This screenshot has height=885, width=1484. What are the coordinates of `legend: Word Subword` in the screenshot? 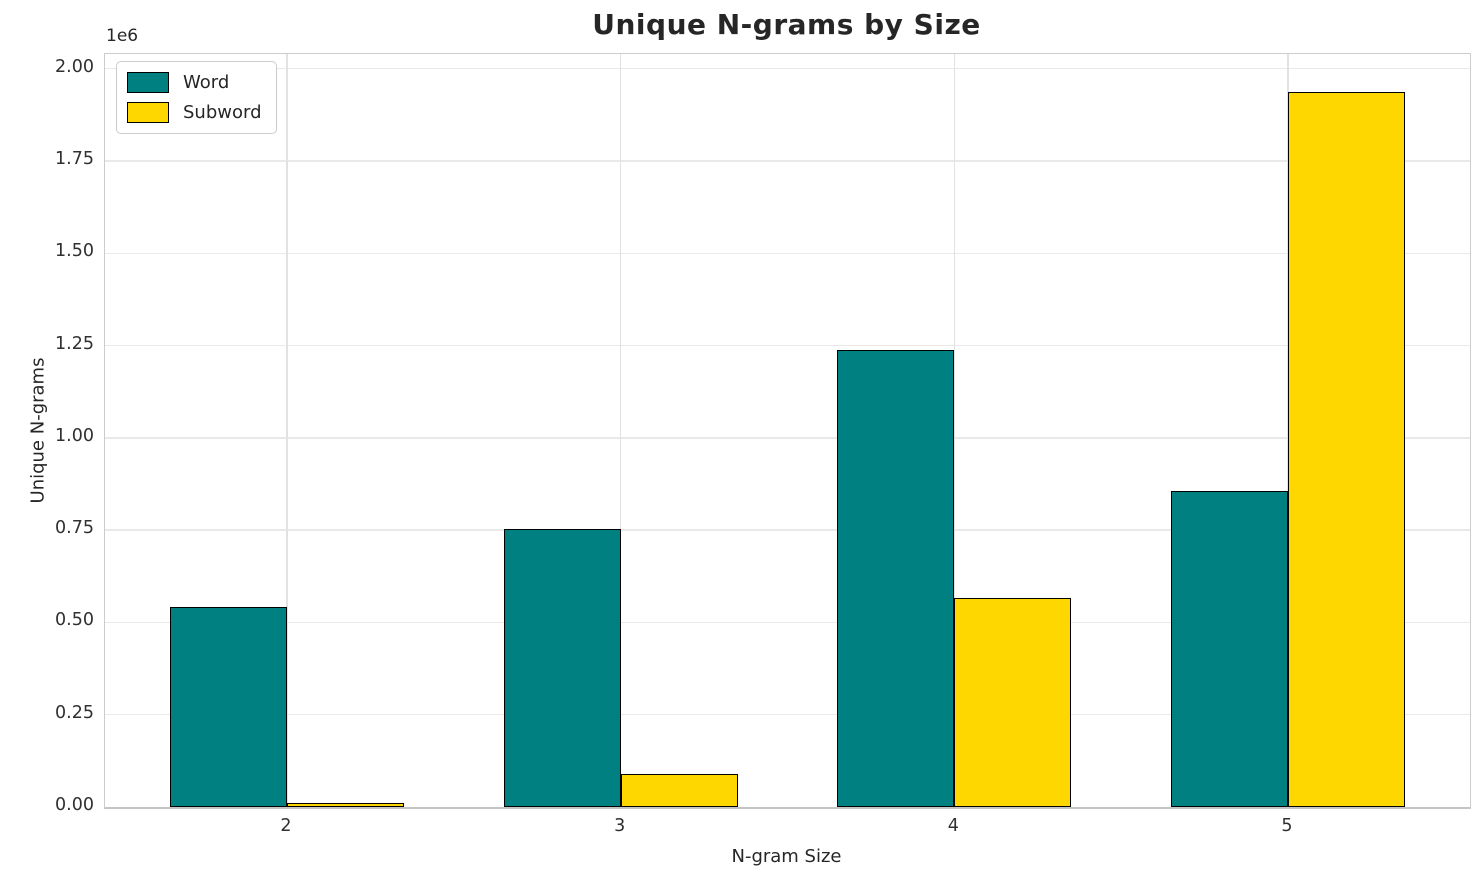 It's located at (196, 97).